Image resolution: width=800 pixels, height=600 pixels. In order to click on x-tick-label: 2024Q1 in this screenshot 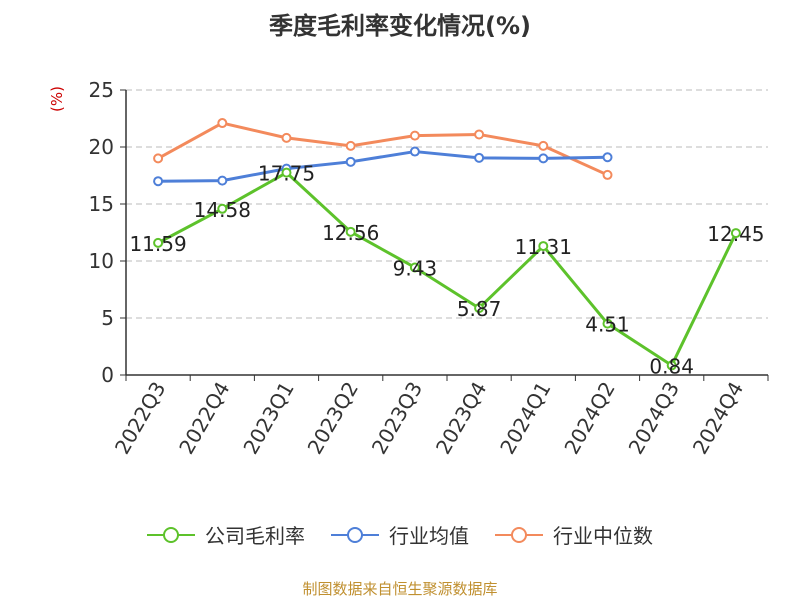, I will do `click(525, 418)`.